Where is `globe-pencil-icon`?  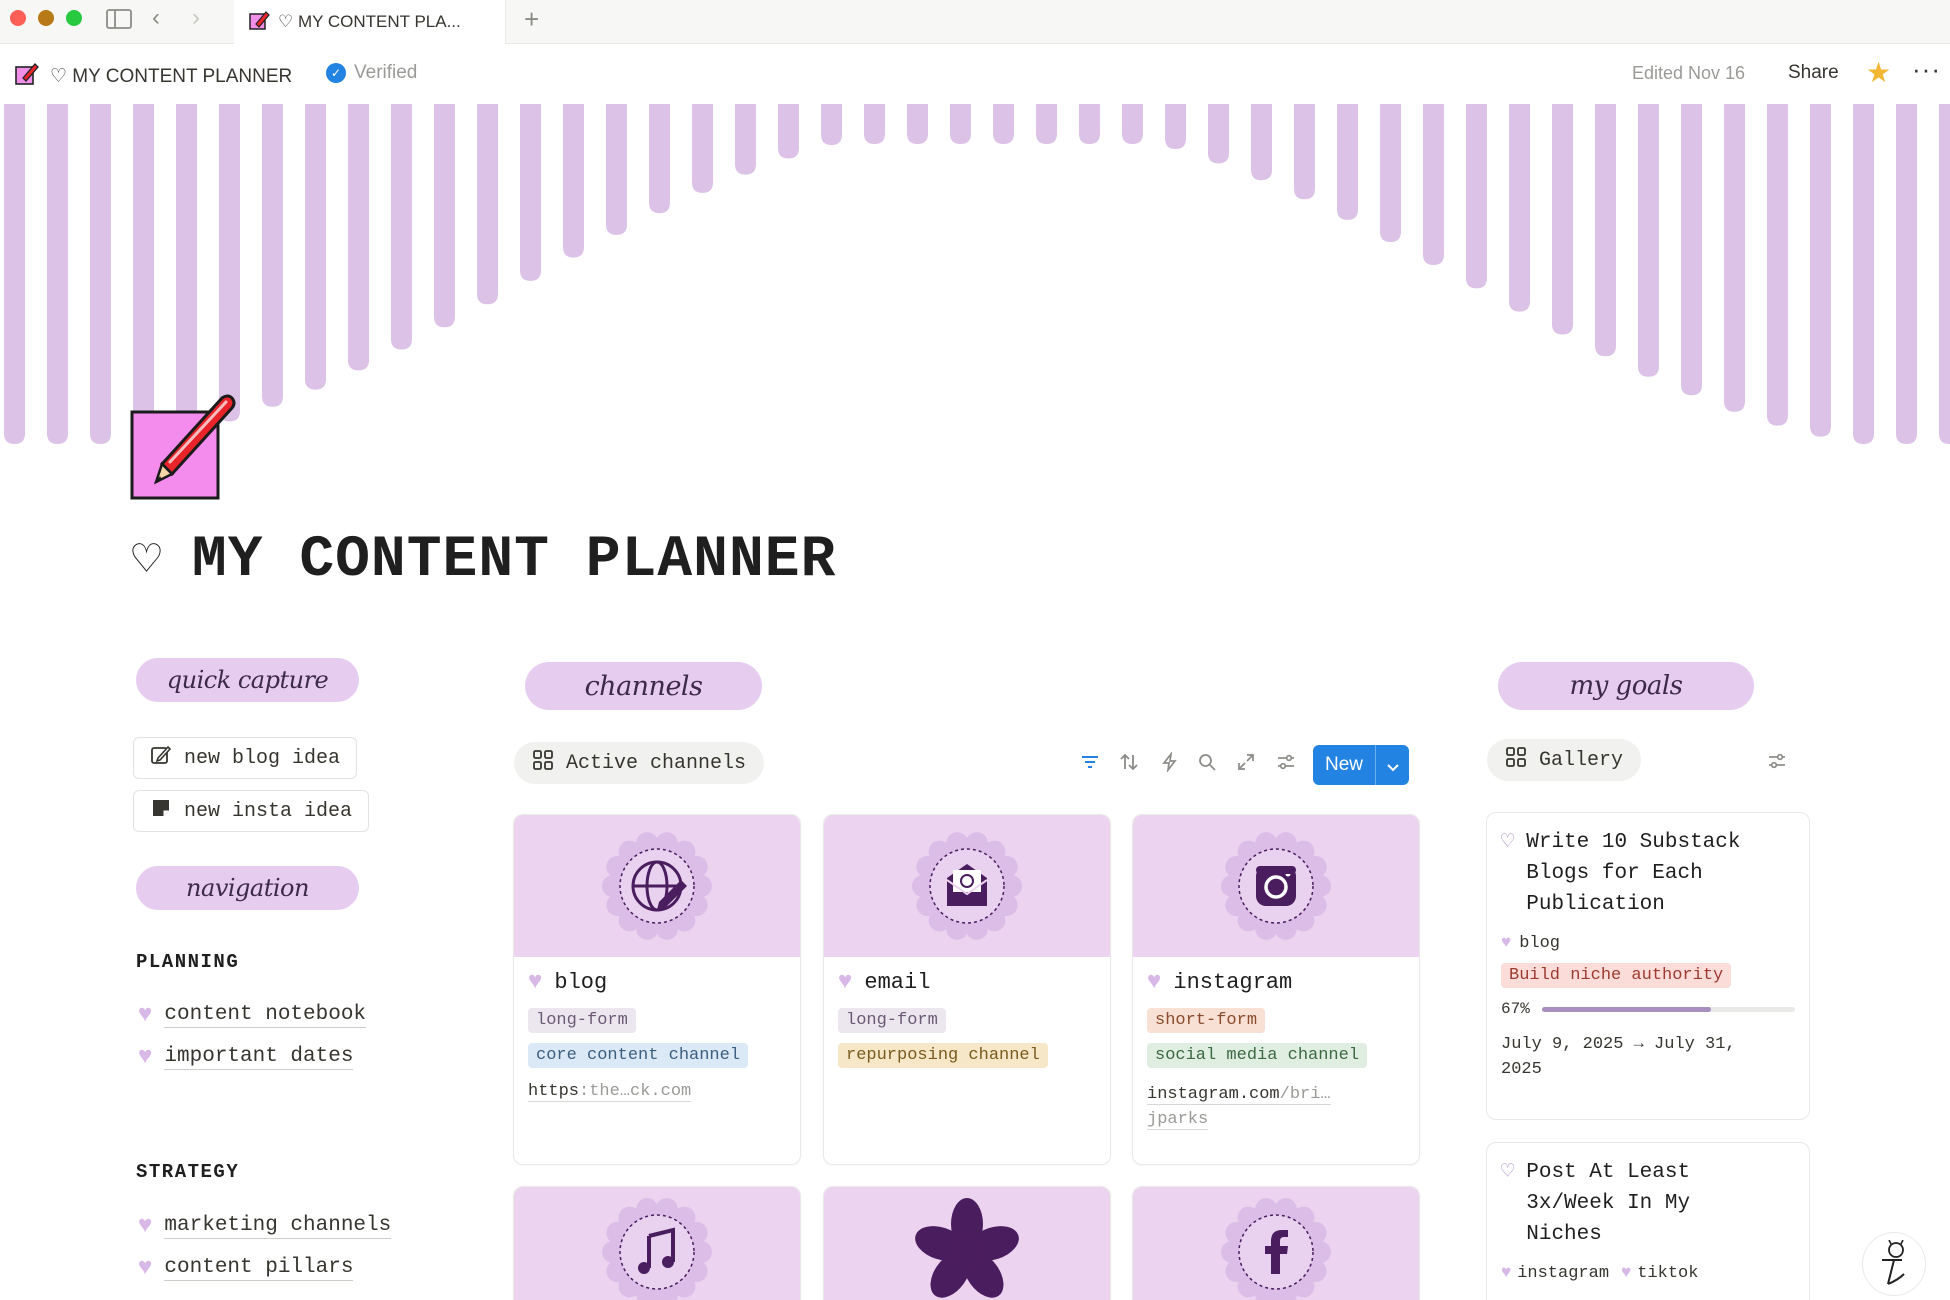 globe-pencil-icon is located at coordinates (657, 886).